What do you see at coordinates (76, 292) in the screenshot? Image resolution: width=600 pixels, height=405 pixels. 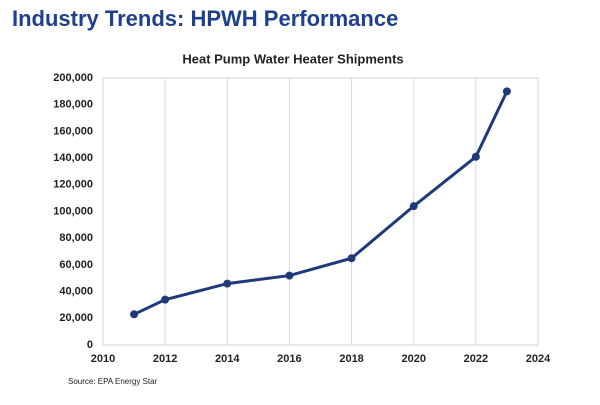 I see `y-tick-label: 40,000` at bounding box center [76, 292].